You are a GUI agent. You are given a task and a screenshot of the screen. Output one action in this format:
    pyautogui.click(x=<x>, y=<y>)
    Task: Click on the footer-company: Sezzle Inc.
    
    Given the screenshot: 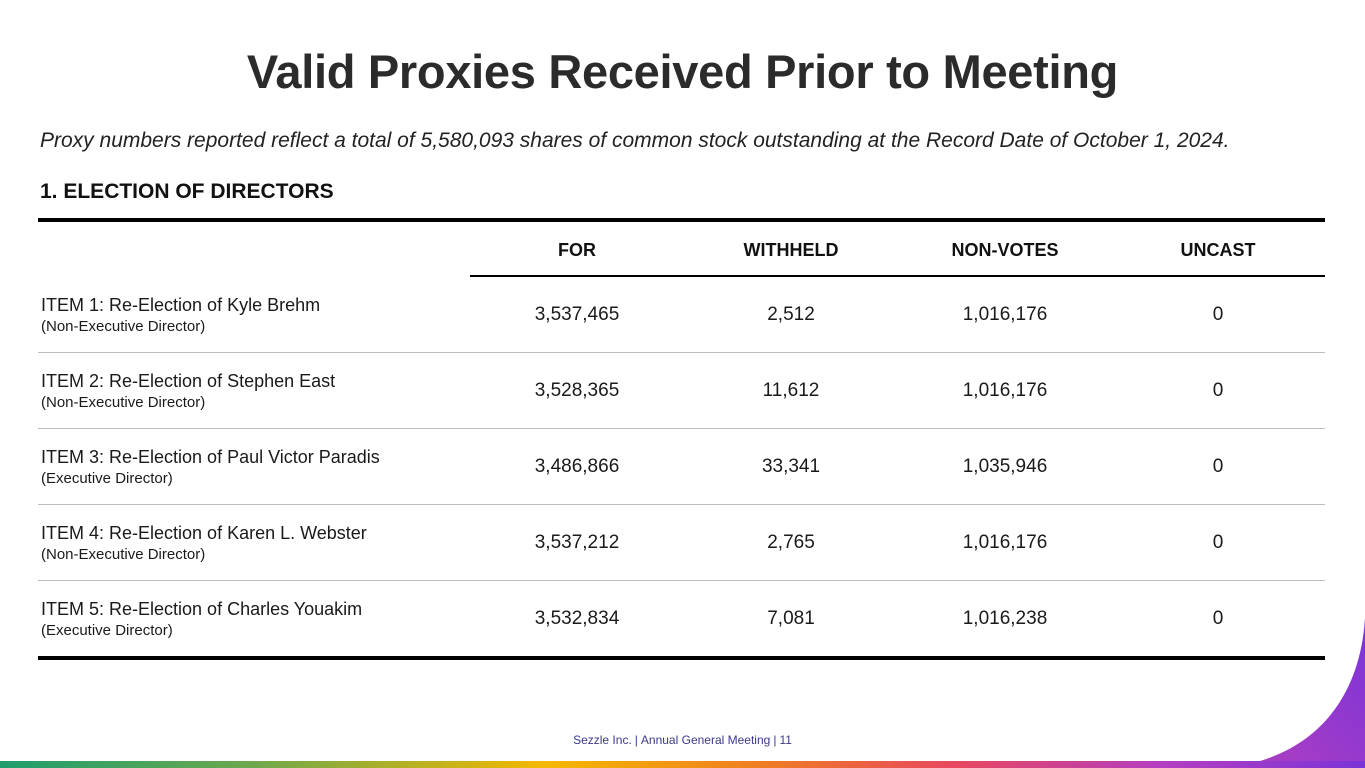 What is the action you would take?
    pyautogui.click(x=602, y=740)
    